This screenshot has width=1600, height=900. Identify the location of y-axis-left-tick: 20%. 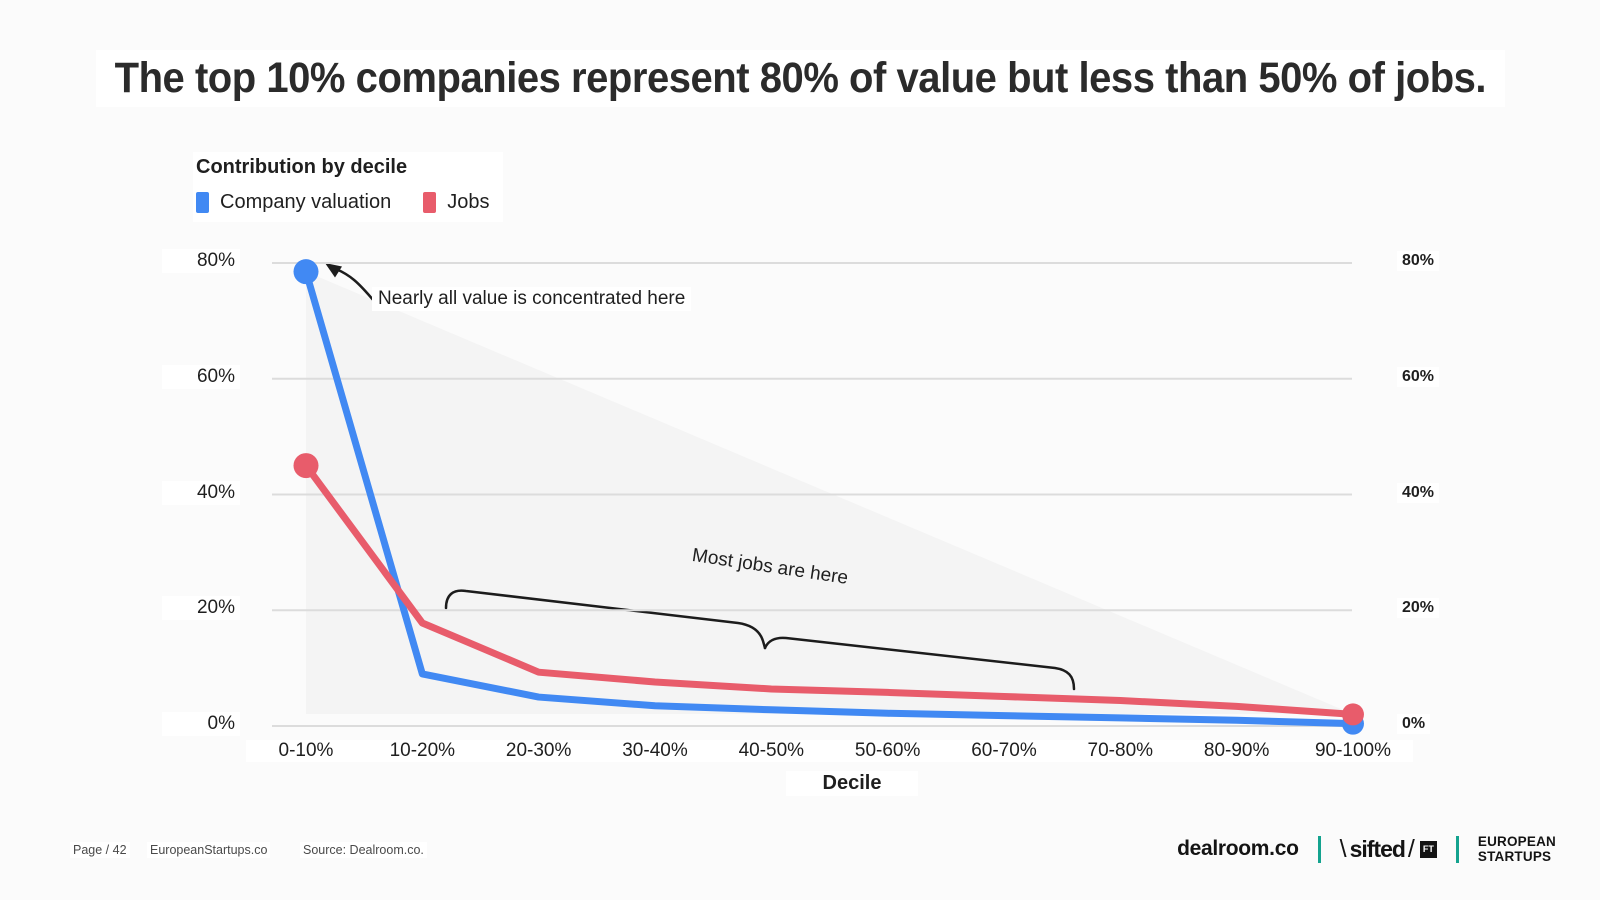
(201, 608).